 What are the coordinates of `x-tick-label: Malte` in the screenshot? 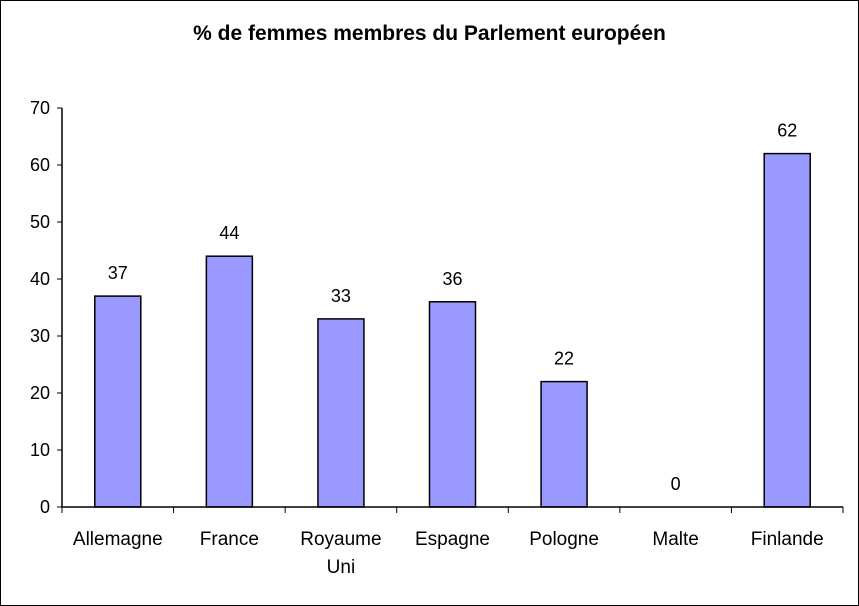 It's located at (675, 539).